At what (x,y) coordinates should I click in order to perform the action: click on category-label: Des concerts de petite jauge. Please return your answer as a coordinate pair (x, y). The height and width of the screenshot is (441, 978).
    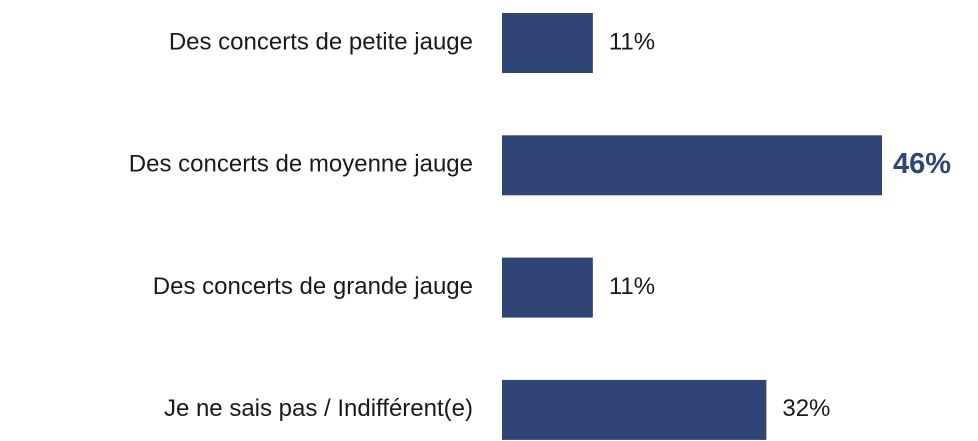
    Looking at the image, I should click on (321, 41).